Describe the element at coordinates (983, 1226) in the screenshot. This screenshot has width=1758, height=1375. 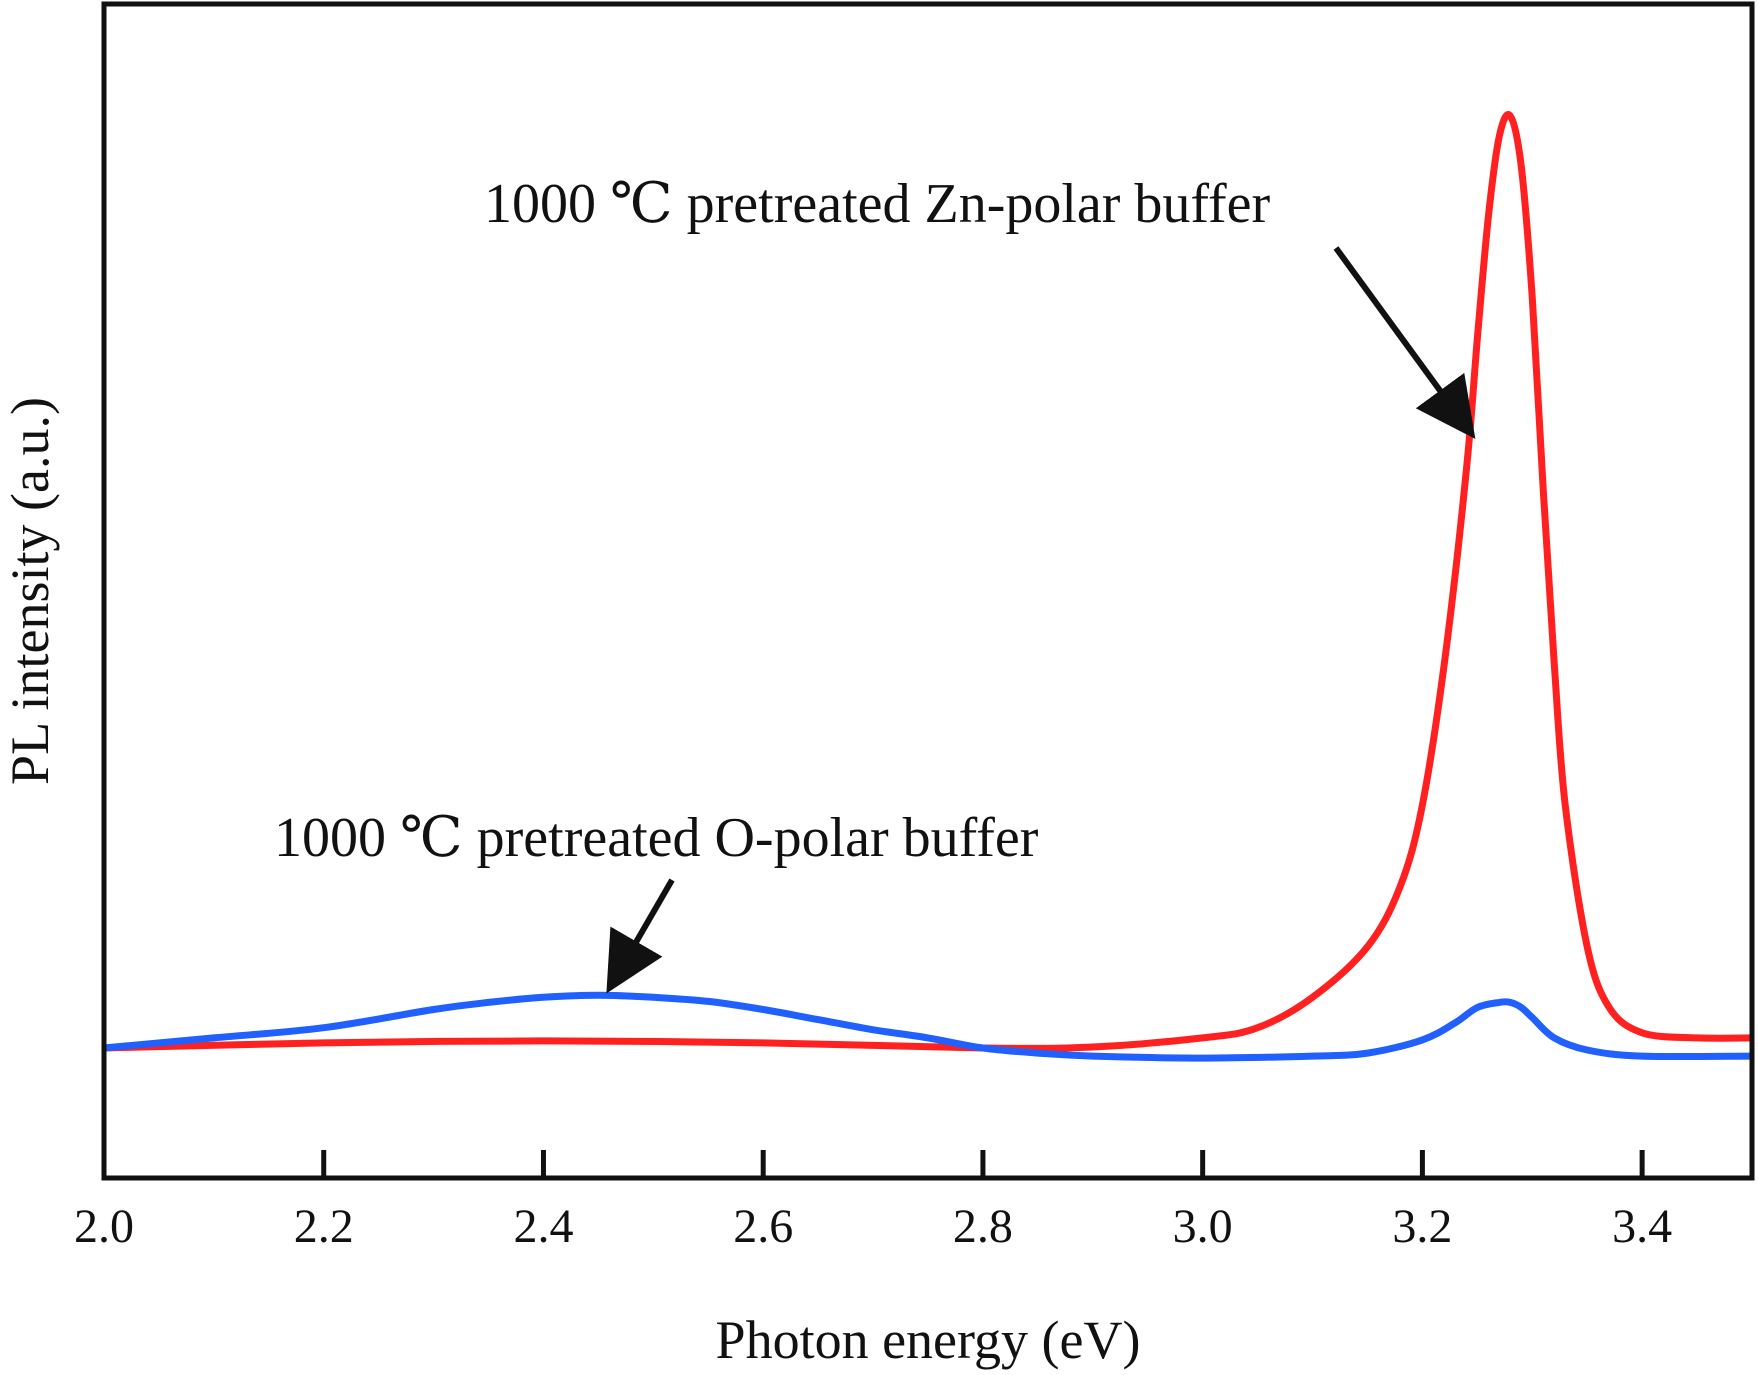
I see `x-tick-label: 2.8` at that location.